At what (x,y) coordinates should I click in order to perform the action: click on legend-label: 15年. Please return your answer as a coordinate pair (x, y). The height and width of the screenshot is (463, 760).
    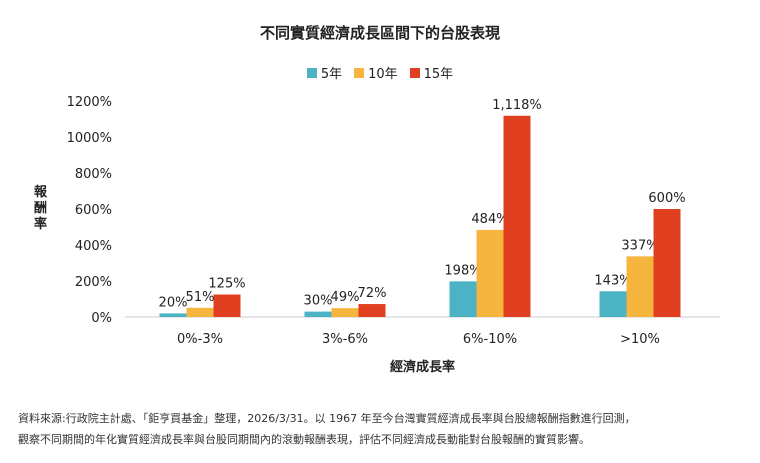
    Looking at the image, I should click on (438, 74).